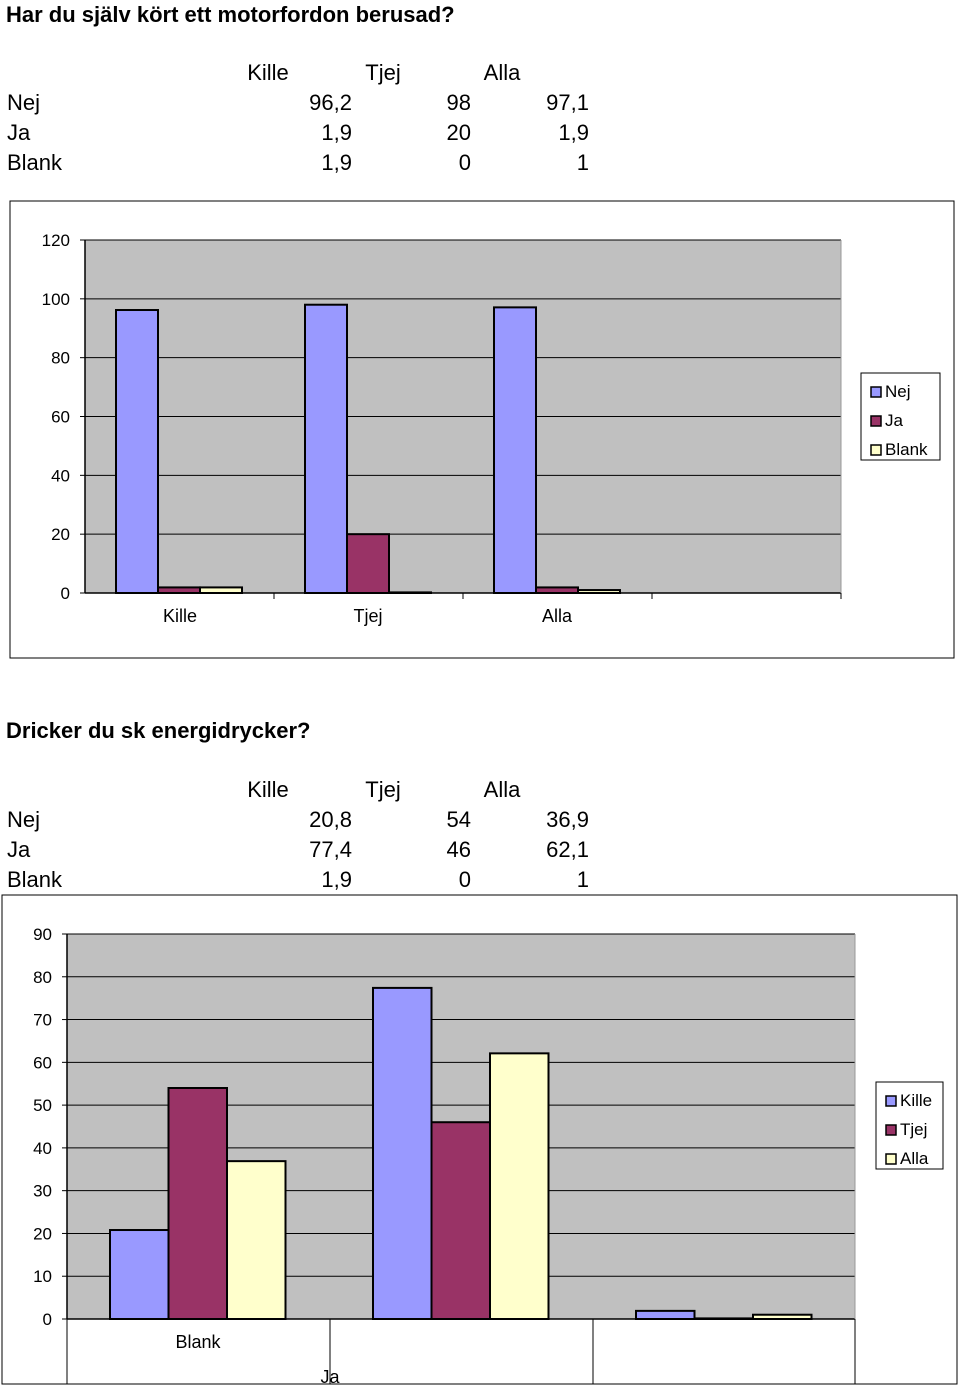 Image resolution: width=960 pixels, height=1387 pixels. I want to click on legend-label-nej: Nej, so click(898, 391).